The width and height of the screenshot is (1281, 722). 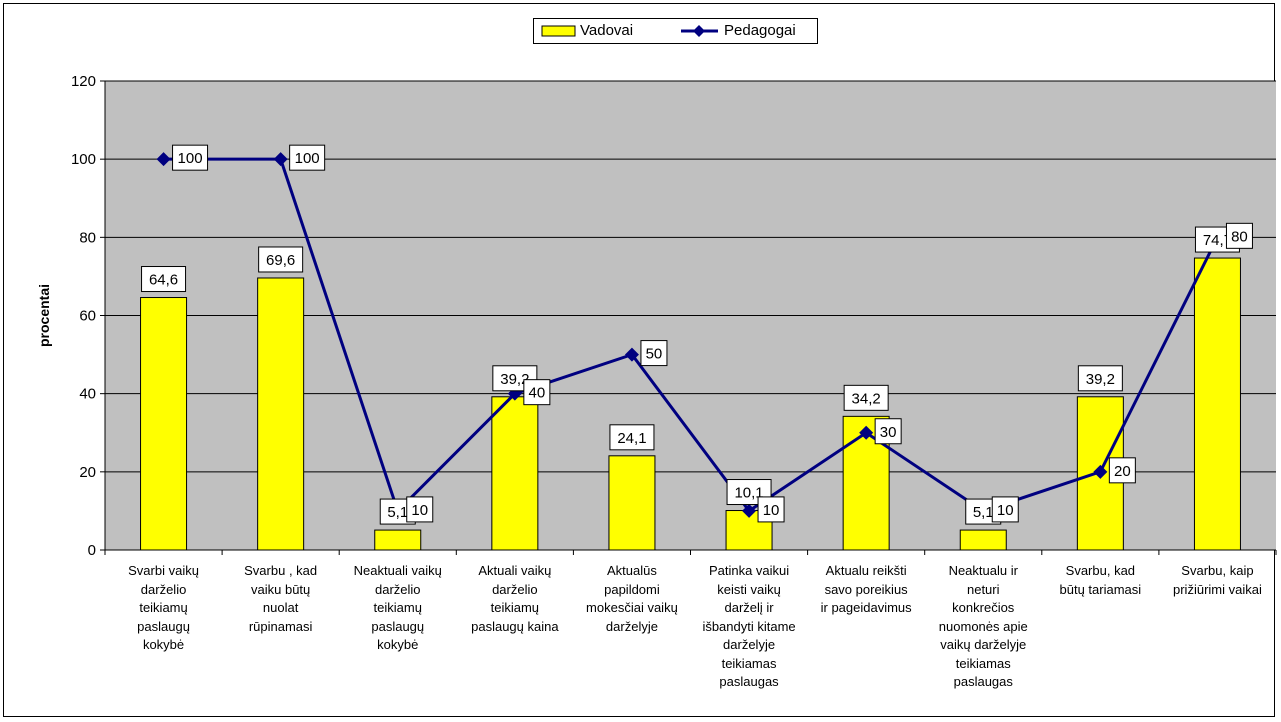 What do you see at coordinates (749, 681) in the screenshot?
I see `x-category-label-line: paslaugas` at bounding box center [749, 681].